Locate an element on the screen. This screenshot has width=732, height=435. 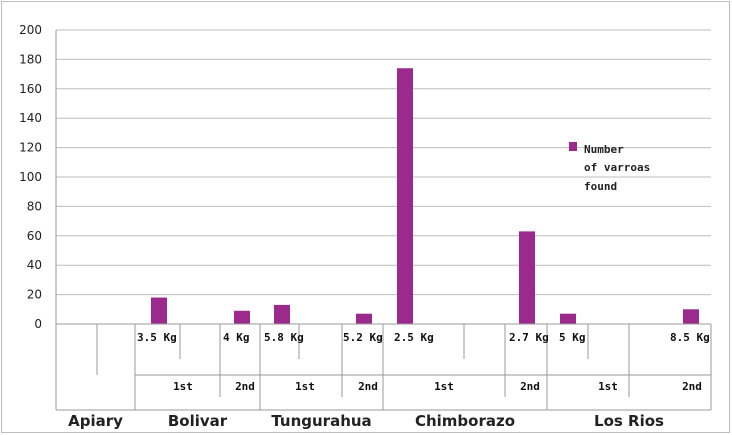
y-tick-label: 100 is located at coordinates (30, 177).